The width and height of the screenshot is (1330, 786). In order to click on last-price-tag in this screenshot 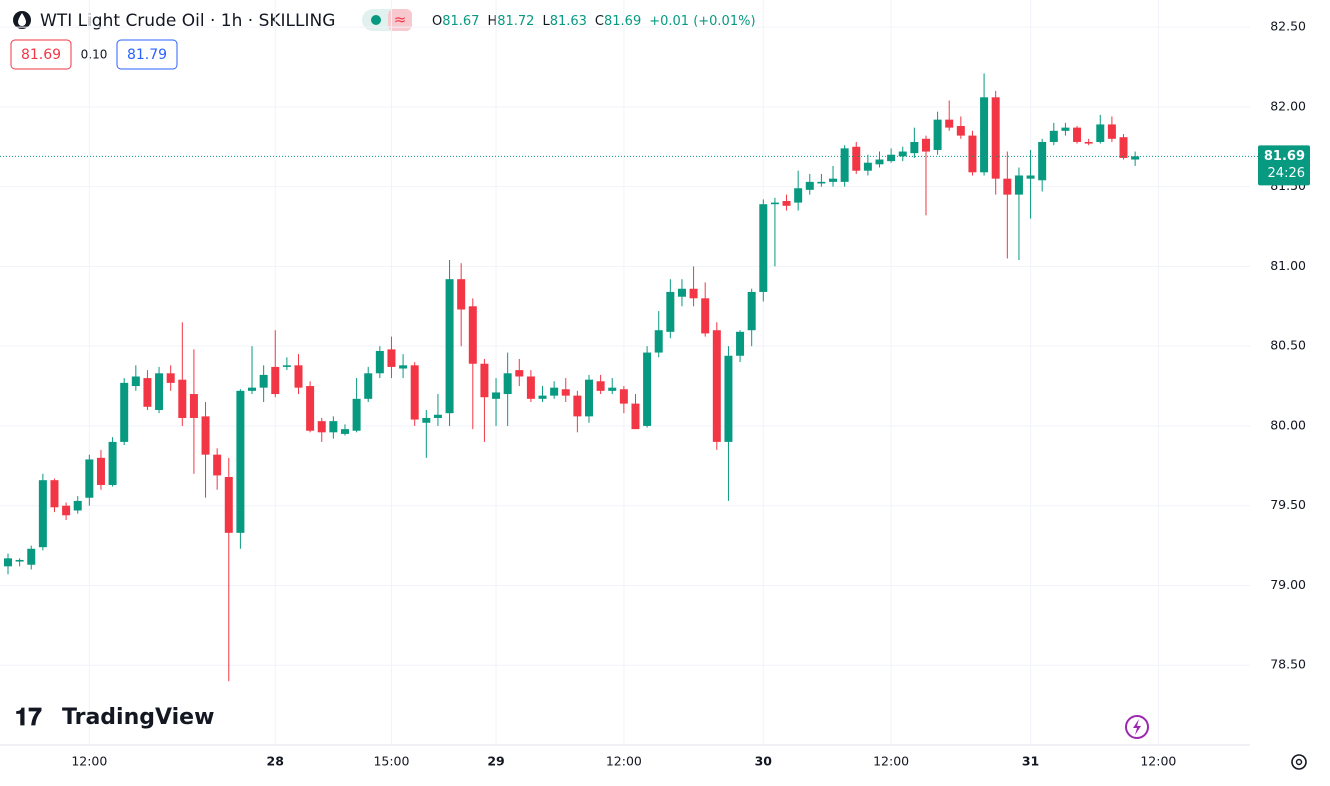, I will do `click(1284, 165)`.